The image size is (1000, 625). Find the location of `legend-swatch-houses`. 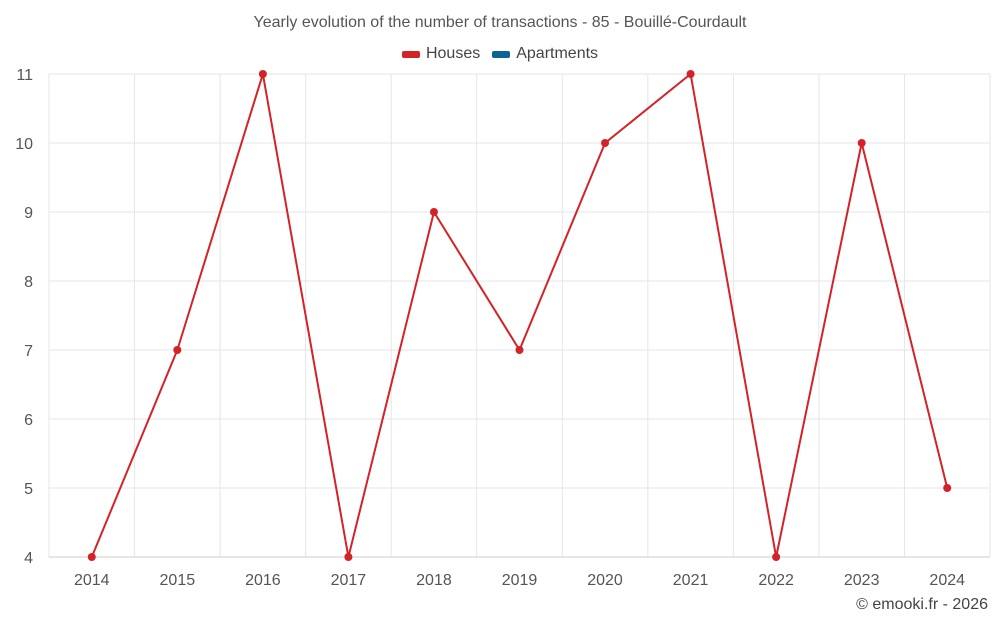

legend-swatch-houses is located at coordinates (410, 54).